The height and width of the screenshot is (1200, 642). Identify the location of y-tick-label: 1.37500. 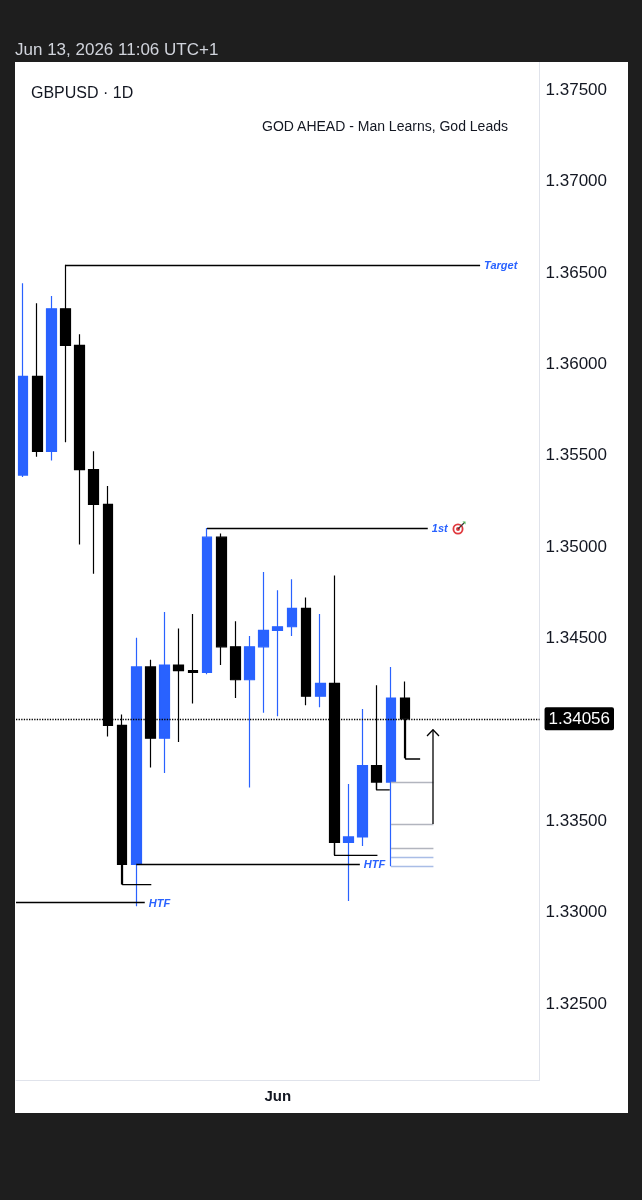
(576, 89).